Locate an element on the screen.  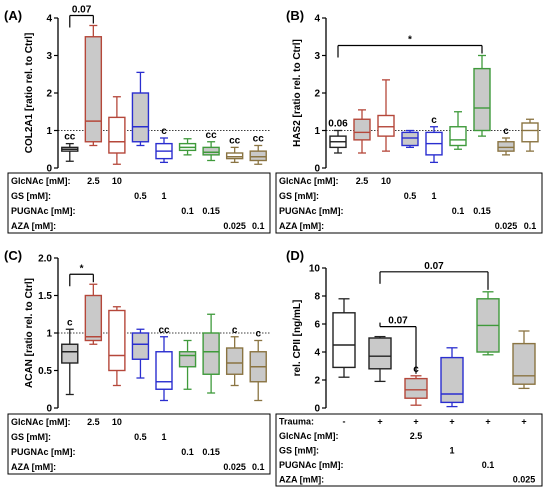
bracket-label: * is located at coordinates (82, 268).